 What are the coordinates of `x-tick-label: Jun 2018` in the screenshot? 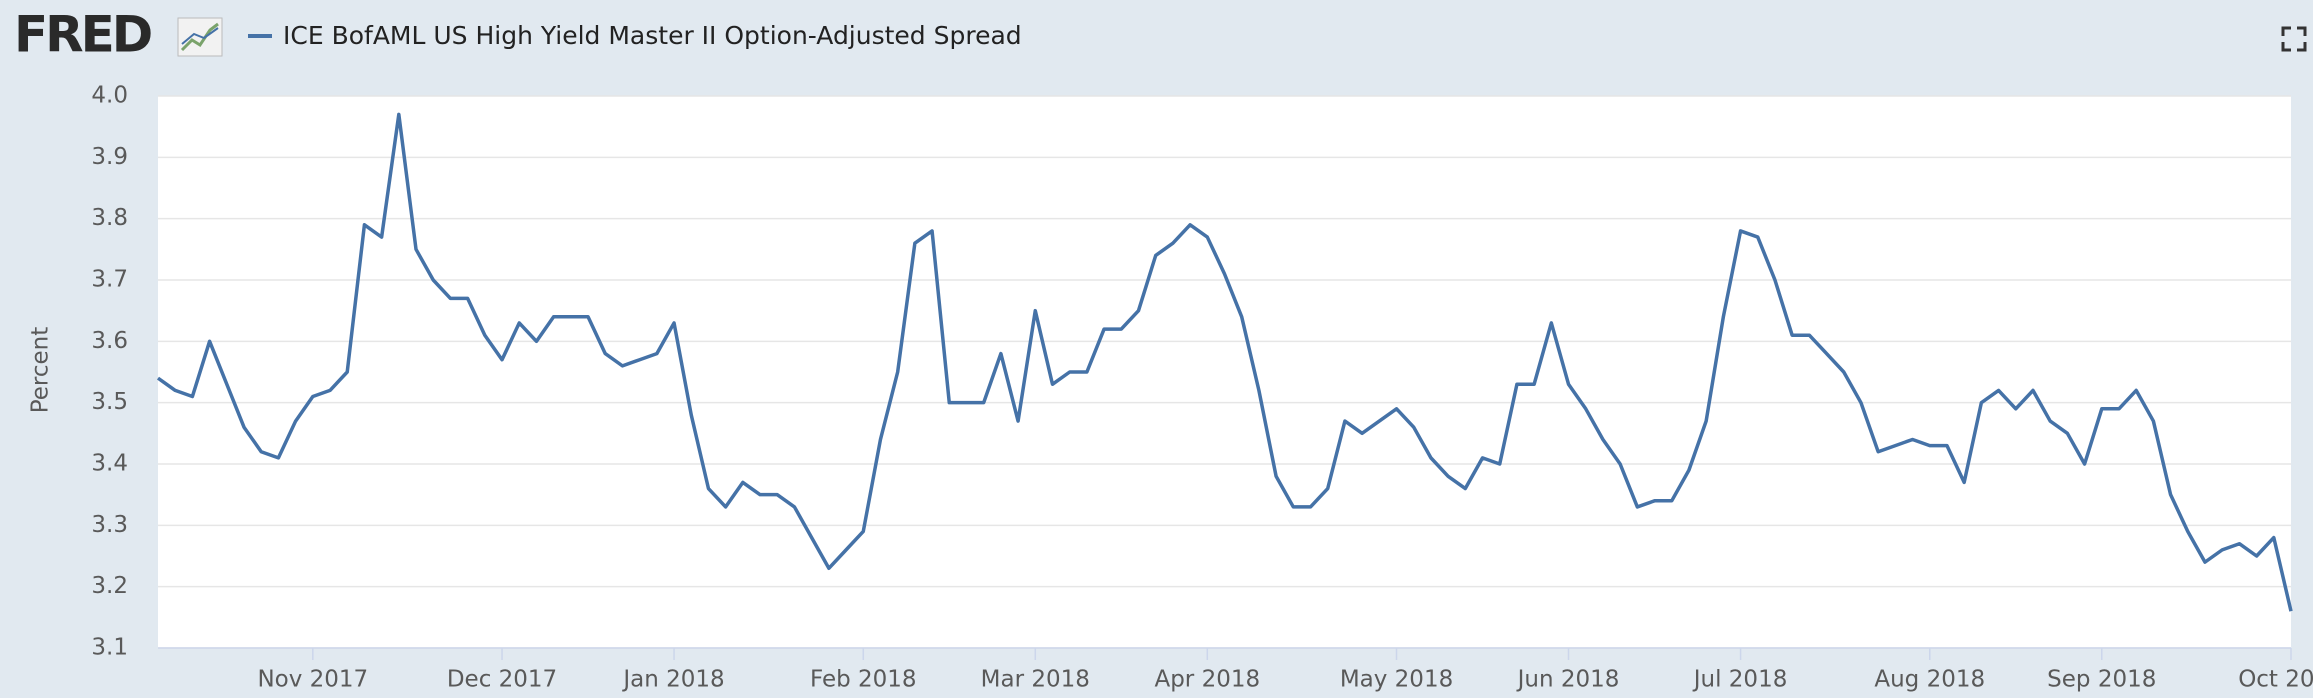 It's located at (1568, 680).